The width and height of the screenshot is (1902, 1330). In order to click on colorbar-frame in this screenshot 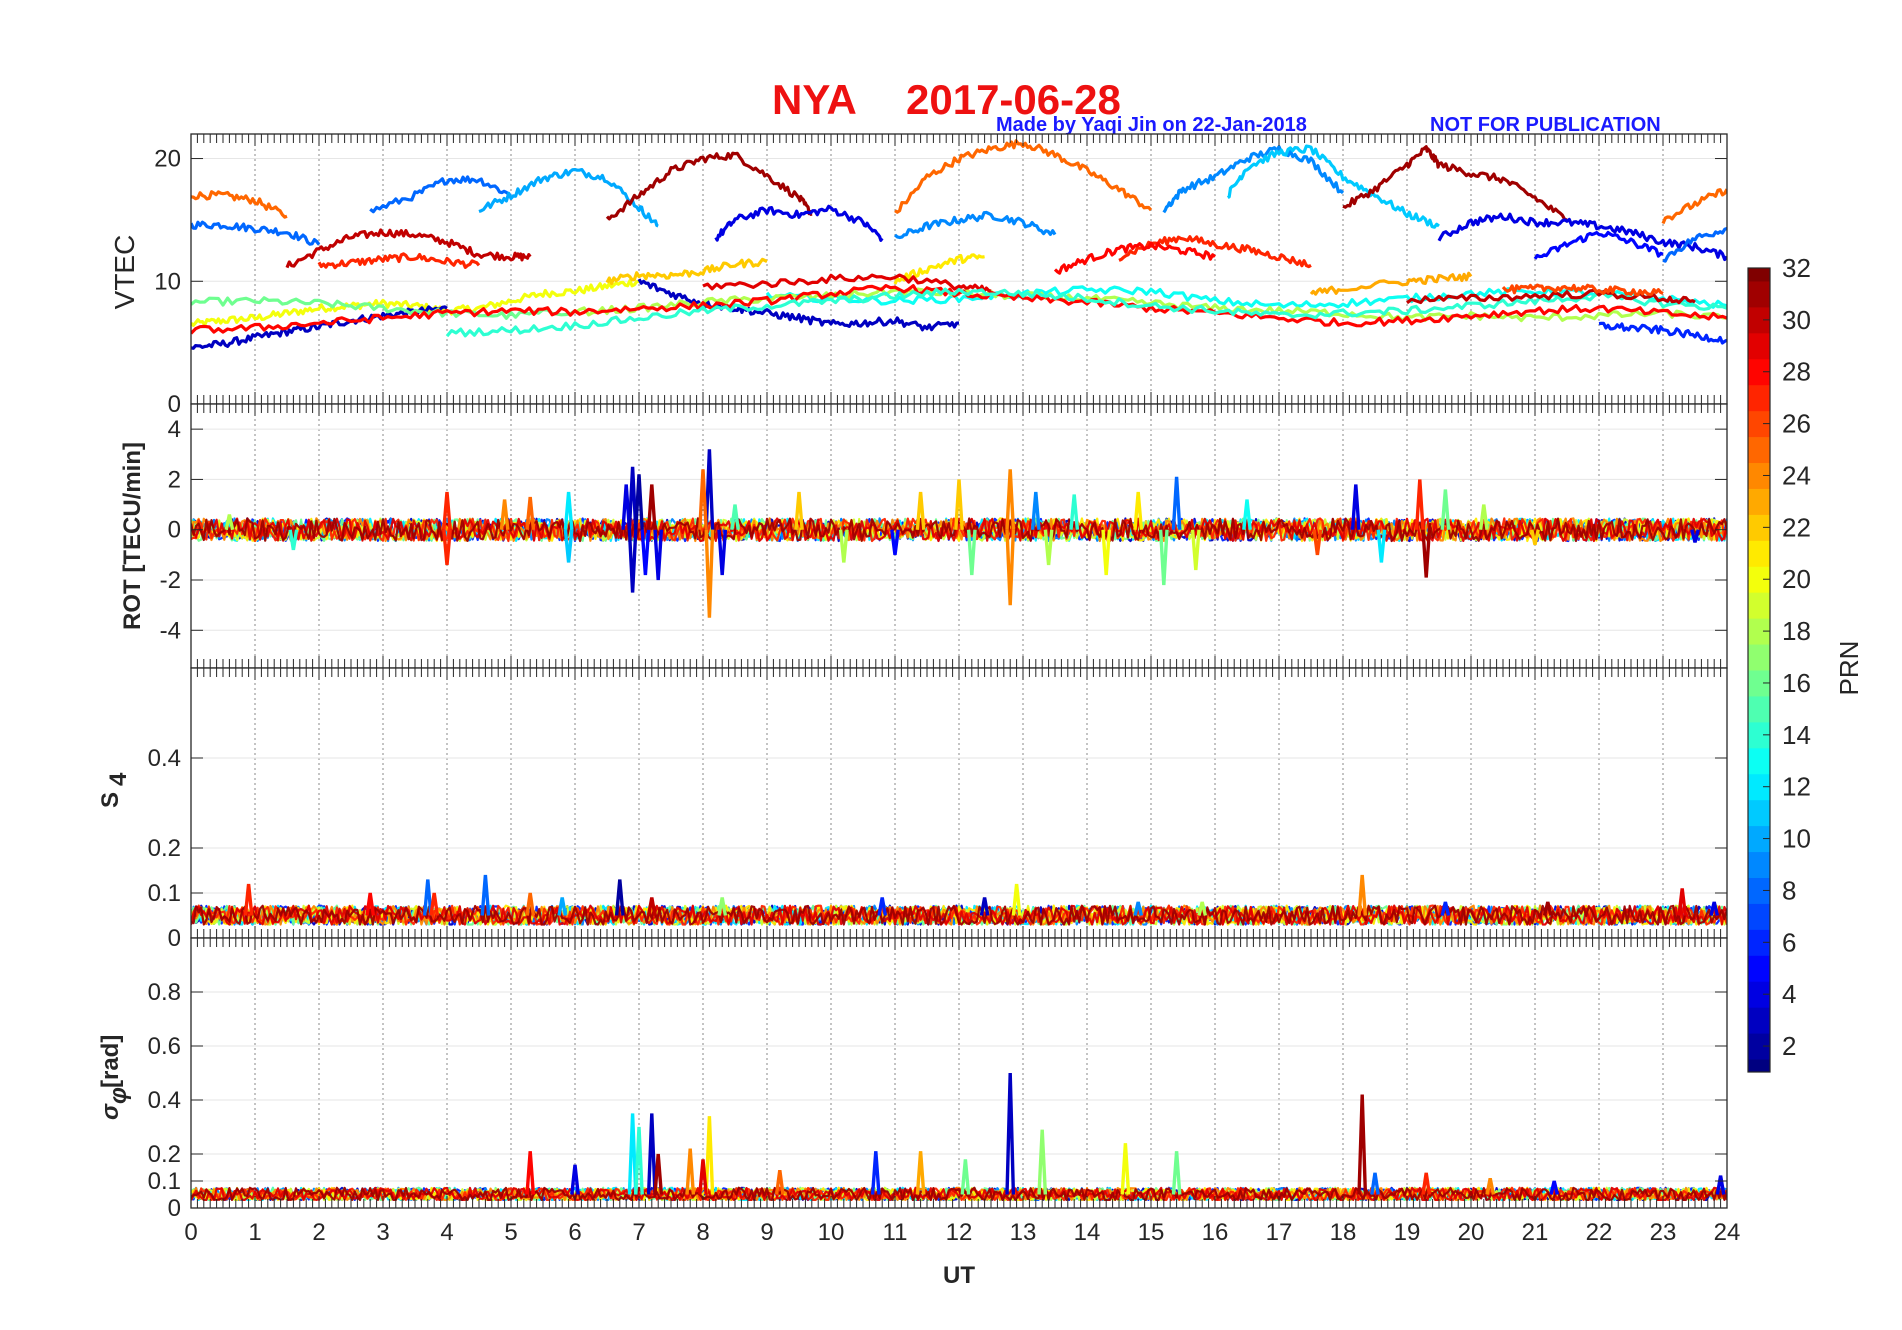, I will do `click(1759, 670)`.